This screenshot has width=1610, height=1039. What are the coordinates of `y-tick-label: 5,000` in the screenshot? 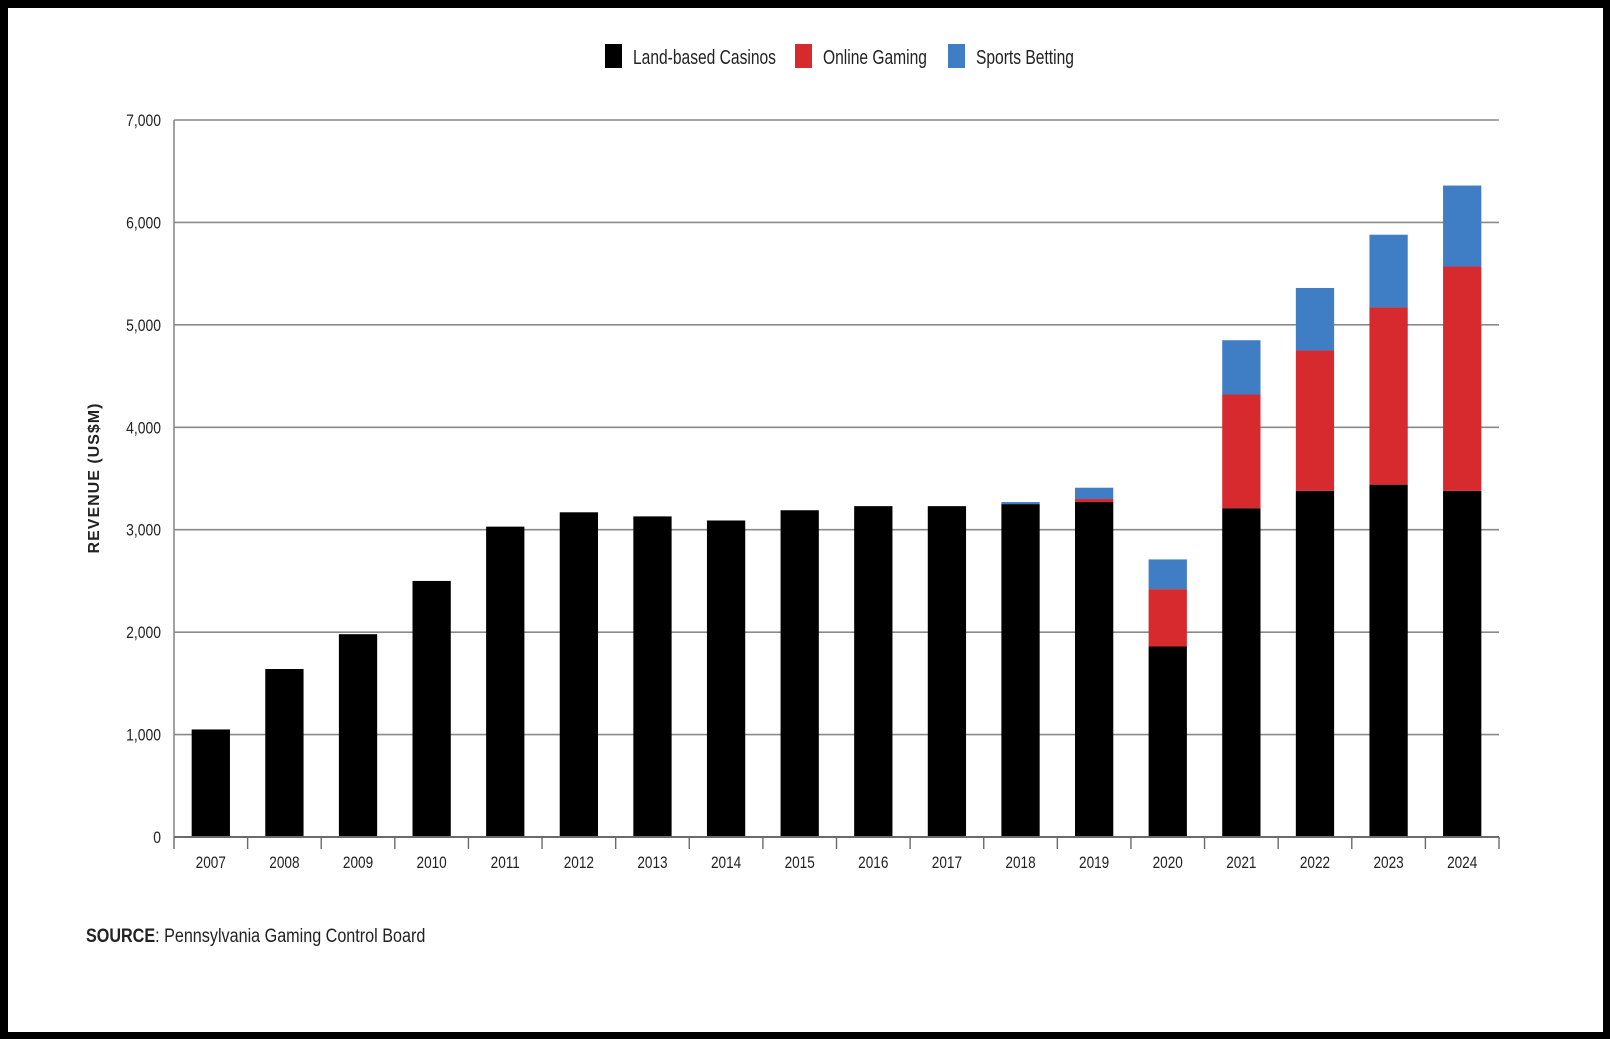 It's located at (143, 326).